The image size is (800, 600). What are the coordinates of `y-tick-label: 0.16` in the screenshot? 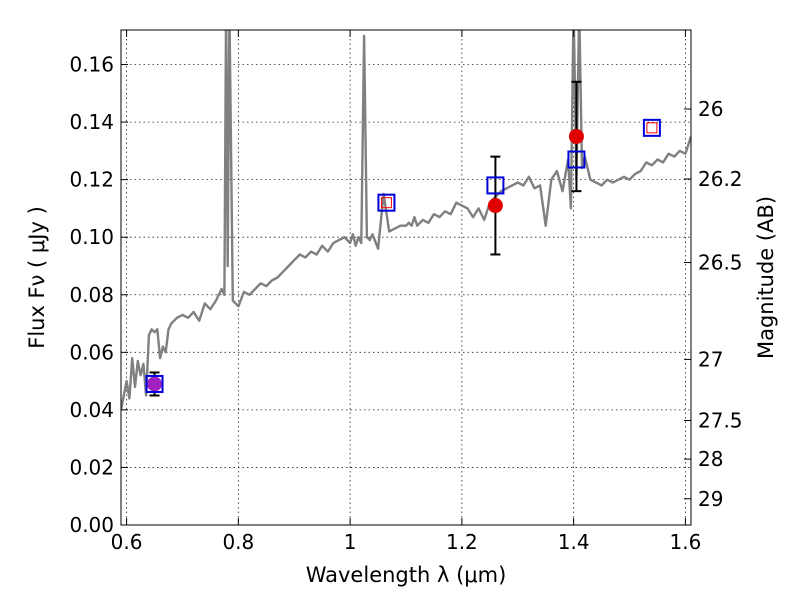 It's located at (91, 65).